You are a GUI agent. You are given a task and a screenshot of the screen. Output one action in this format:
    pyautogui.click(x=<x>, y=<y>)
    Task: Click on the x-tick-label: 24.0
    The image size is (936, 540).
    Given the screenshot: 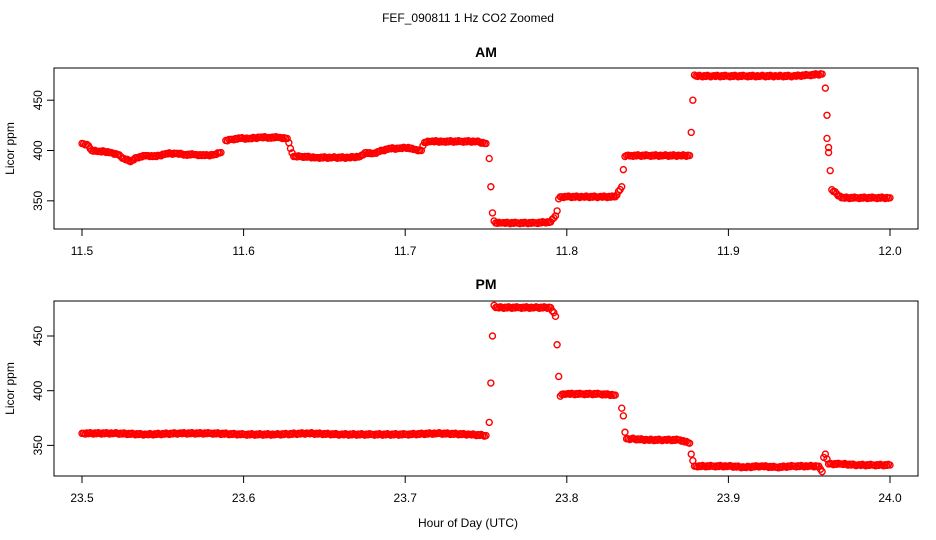 What is the action you would take?
    pyautogui.click(x=890, y=498)
    